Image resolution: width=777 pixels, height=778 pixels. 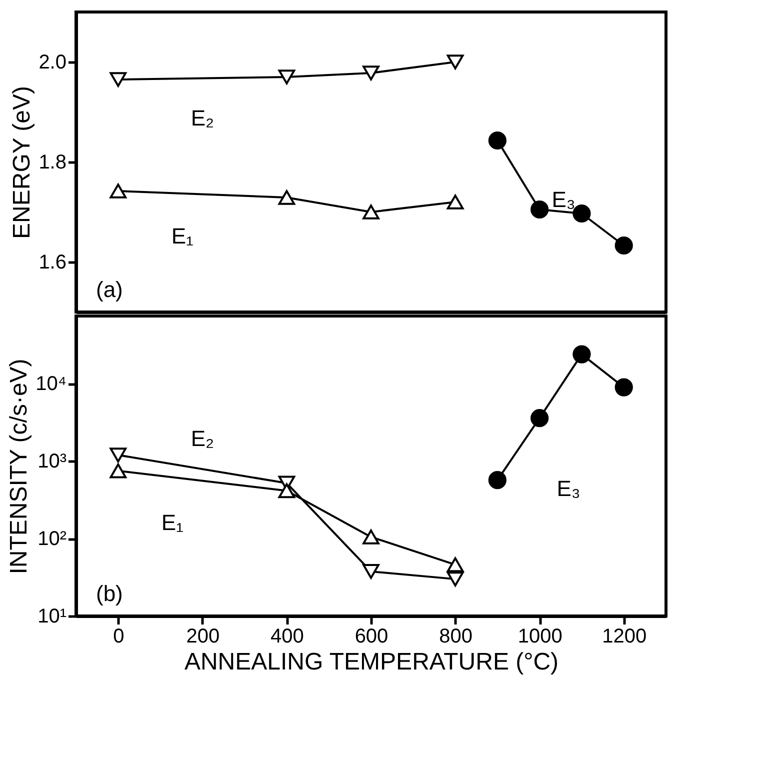 What do you see at coordinates (19, 466) in the screenshot?
I see `y-axis-title: INTENSITY (c/s·eV)` at bounding box center [19, 466].